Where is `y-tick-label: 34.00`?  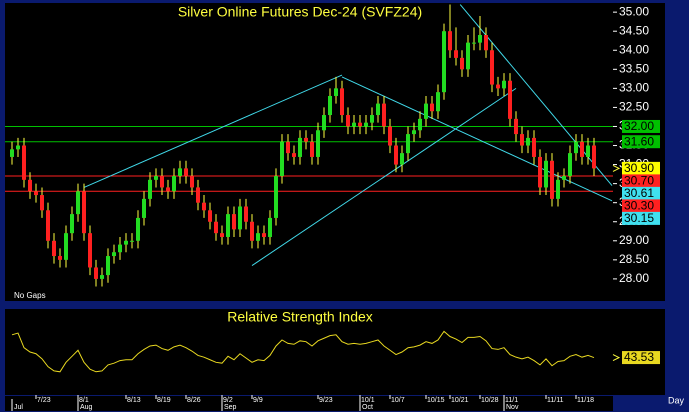 y-tick-label: 34.00 is located at coordinates (634, 49).